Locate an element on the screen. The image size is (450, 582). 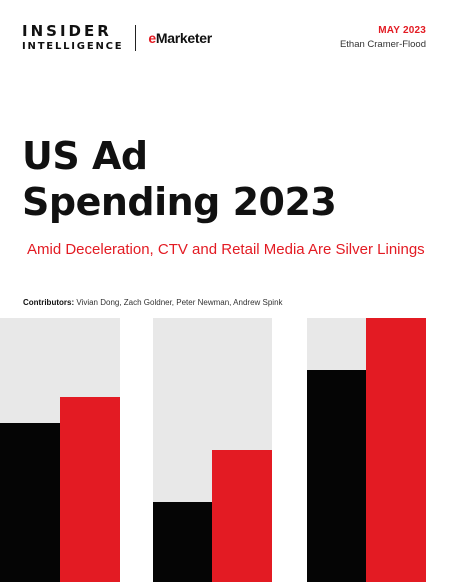
logo-line-1: INSIDER is located at coordinates (67, 31).